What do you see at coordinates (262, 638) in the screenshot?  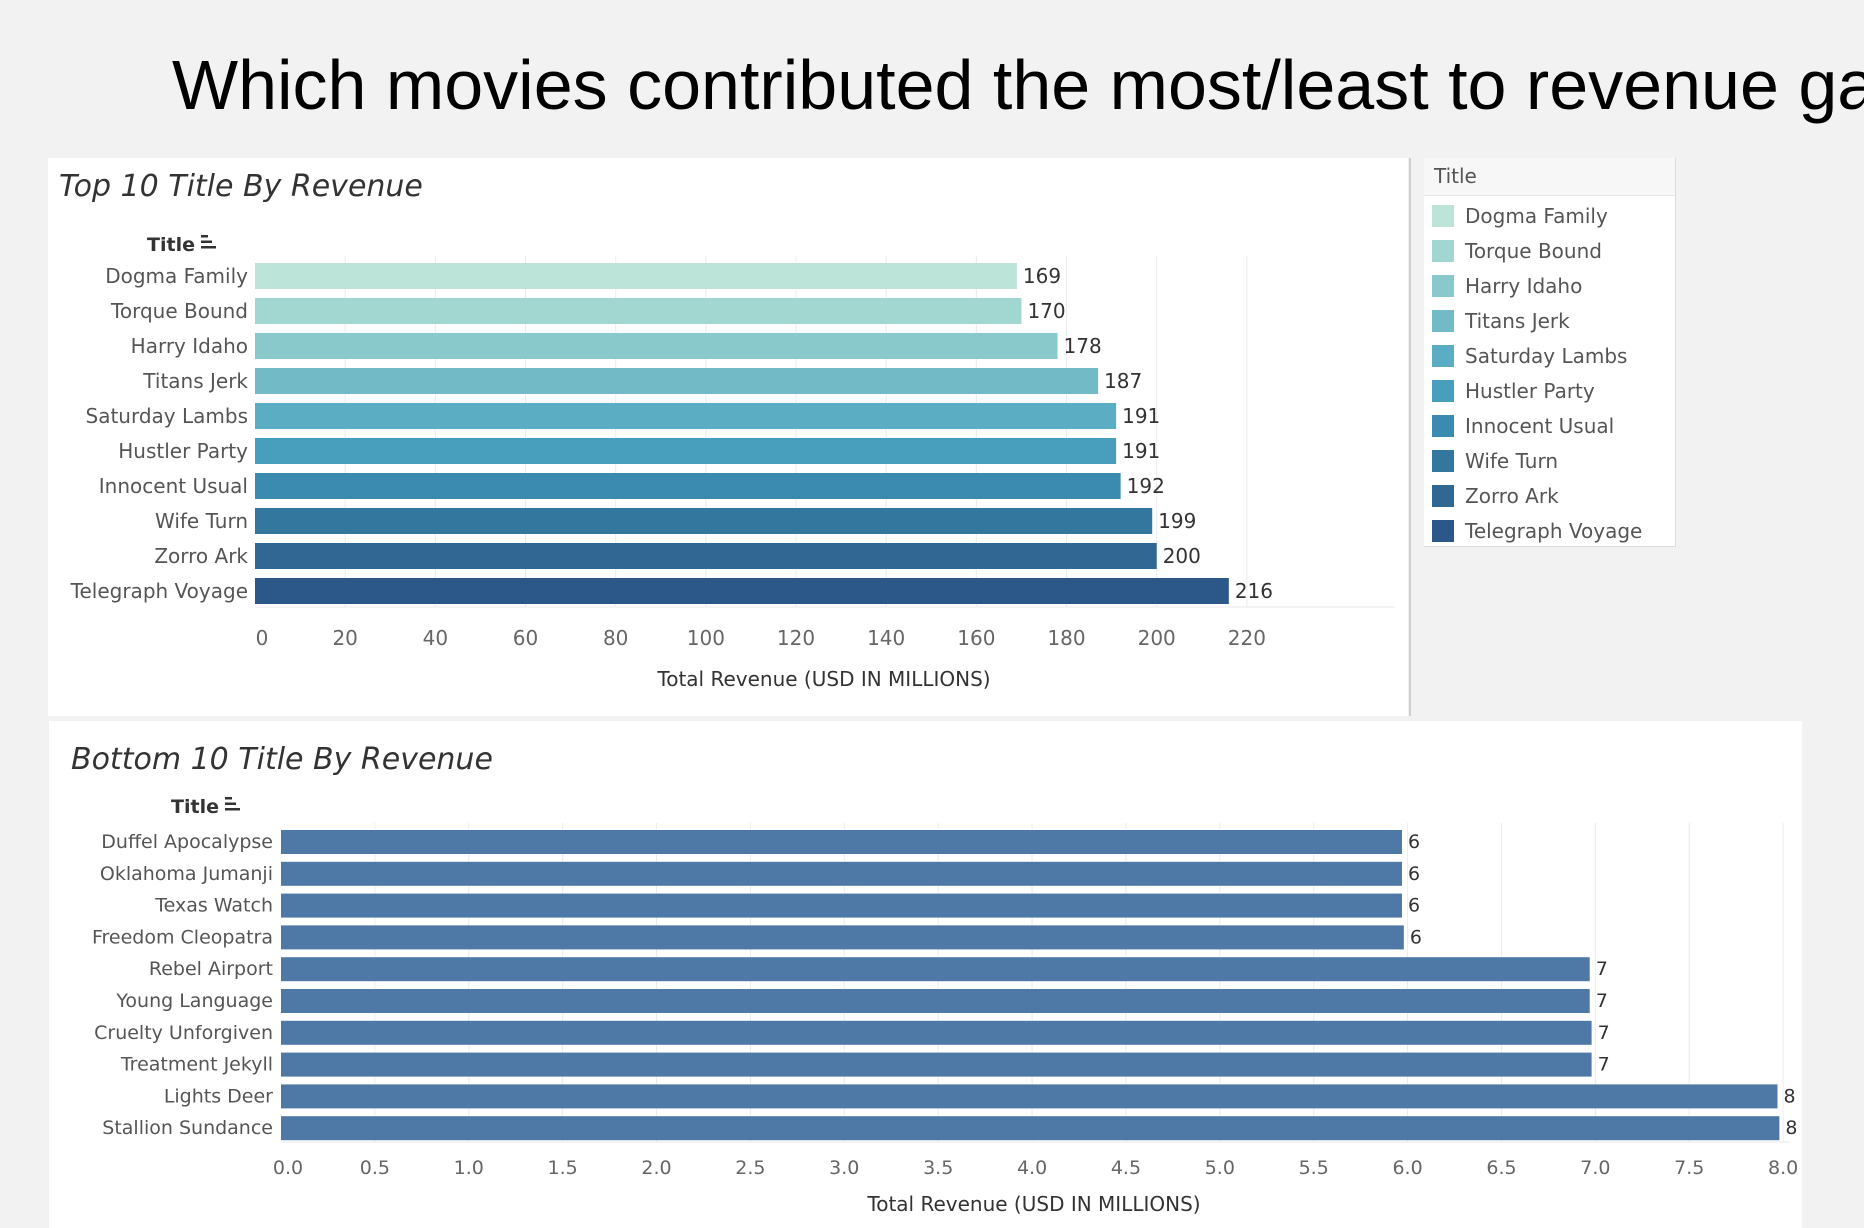 I see `top-x-tick-label: 0` at bounding box center [262, 638].